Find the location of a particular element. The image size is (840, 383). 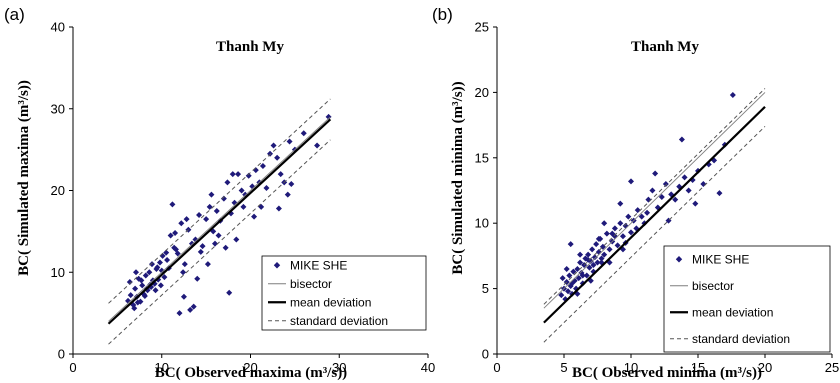

bisector-line is located at coordinates (219, 219).